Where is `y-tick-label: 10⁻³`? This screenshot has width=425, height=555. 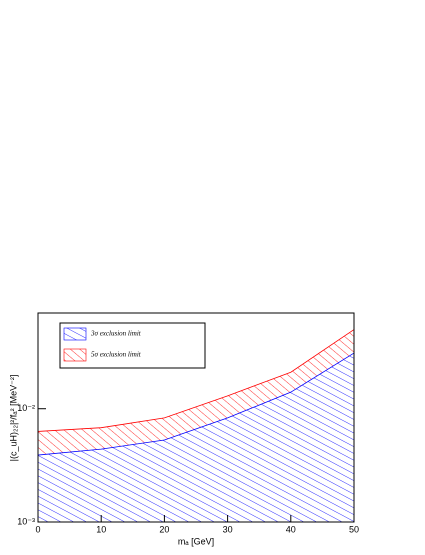
y-tick-label: 10⁻³ is located at coordinates (26, 521).